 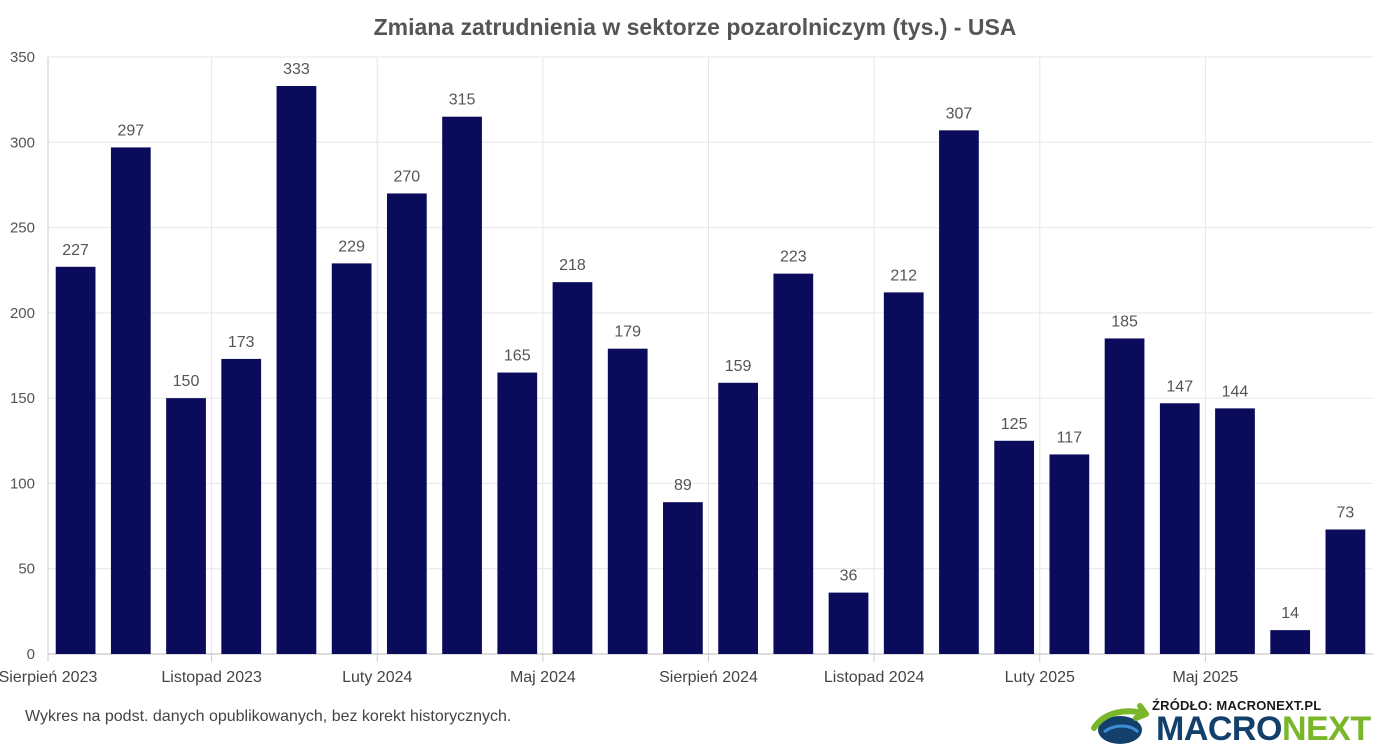 What do you see at coordinates (22, 142) in the screenshot?
I see `y-tick-label: 300` at bounding box center [22, 142].